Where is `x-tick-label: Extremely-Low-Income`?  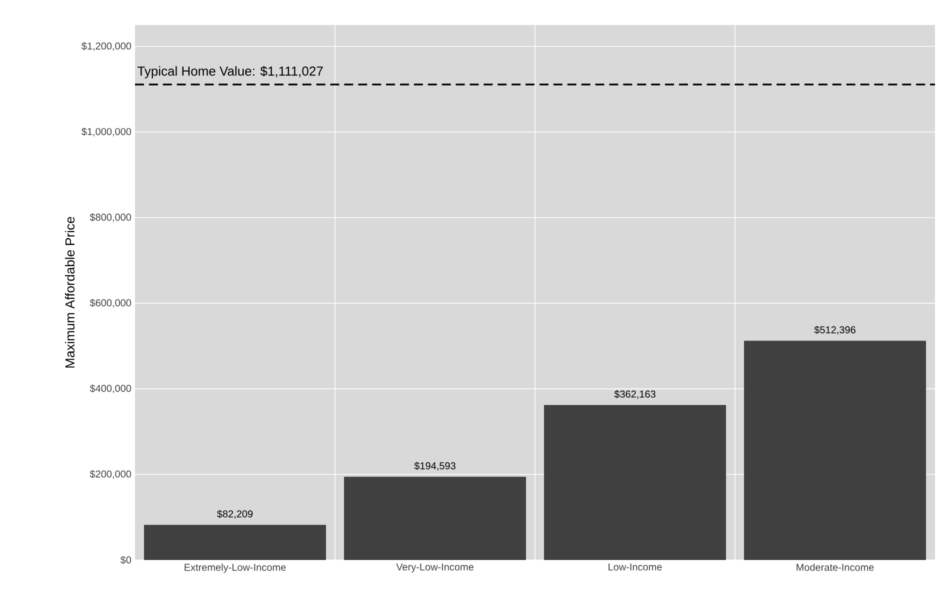 x-tick-label: Extremely-Low-Income is located at coordinates (235, 568).